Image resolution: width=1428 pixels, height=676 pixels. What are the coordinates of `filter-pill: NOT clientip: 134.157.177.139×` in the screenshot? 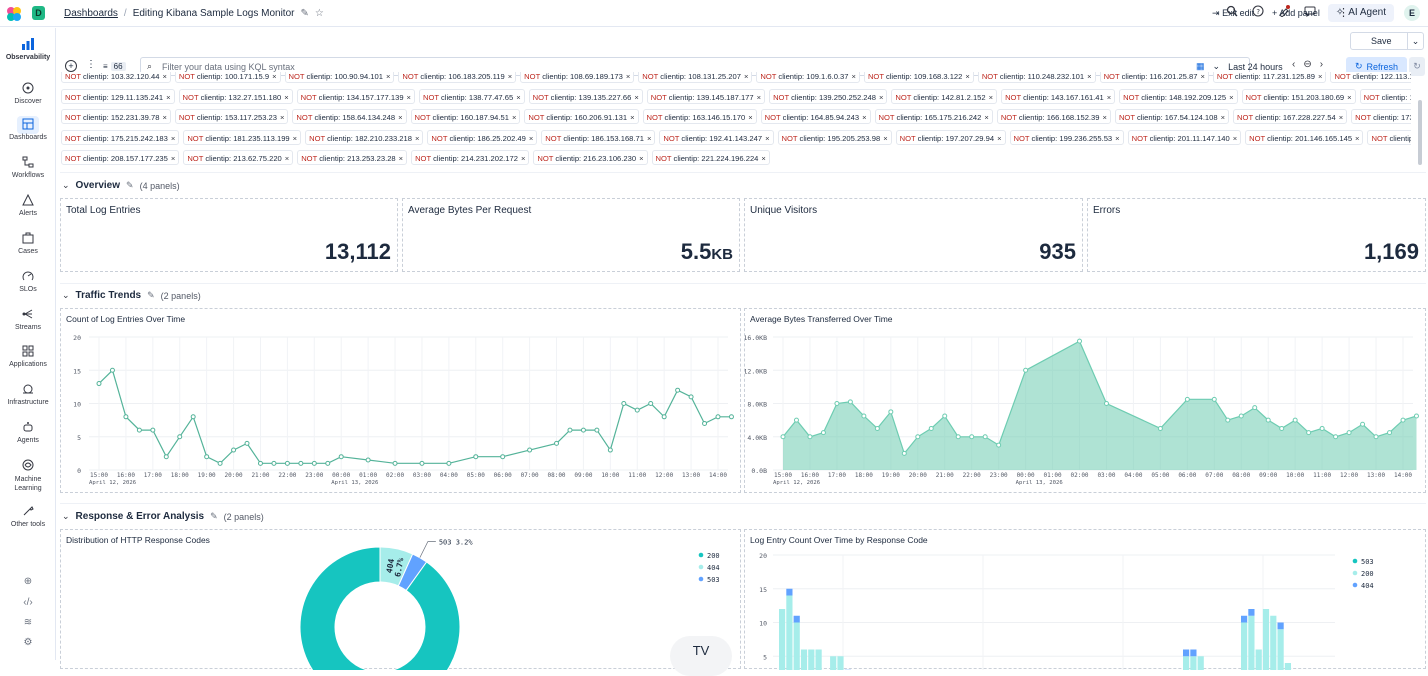 It's located at (356, 96).